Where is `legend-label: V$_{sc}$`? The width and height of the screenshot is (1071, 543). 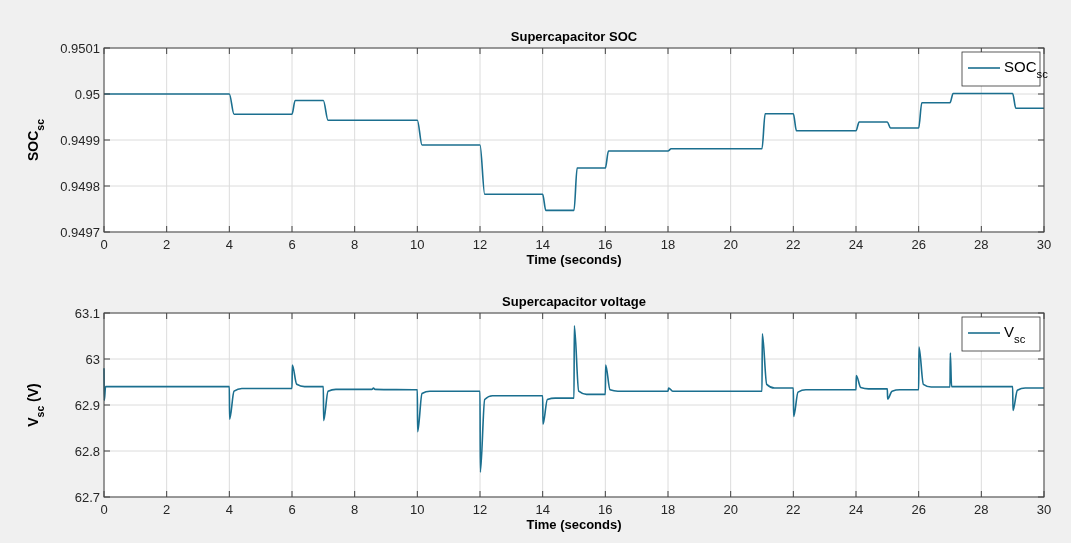 legend-label: V$_{sc}$ is located at coordinates (1015, 334).